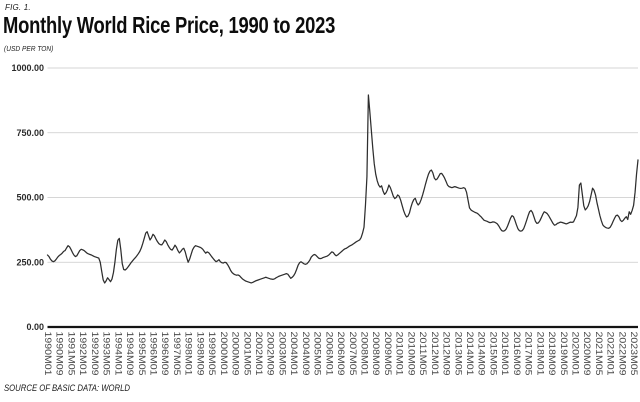  I want to click on x-tick-label: 1998M01, so click(189, 354).